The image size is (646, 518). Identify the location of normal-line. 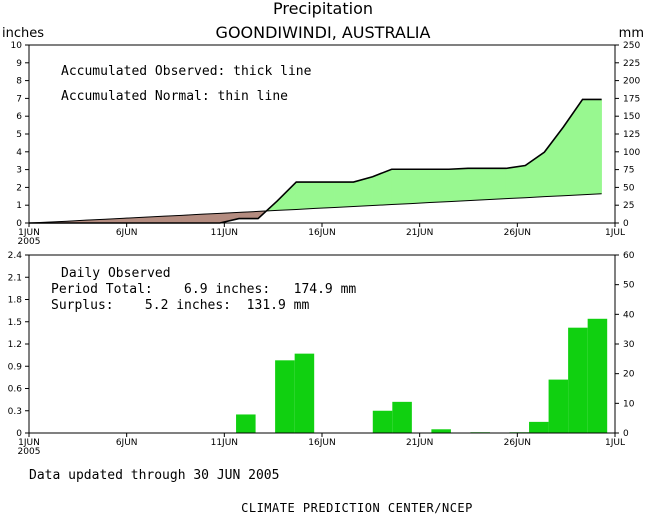
(315, 208).